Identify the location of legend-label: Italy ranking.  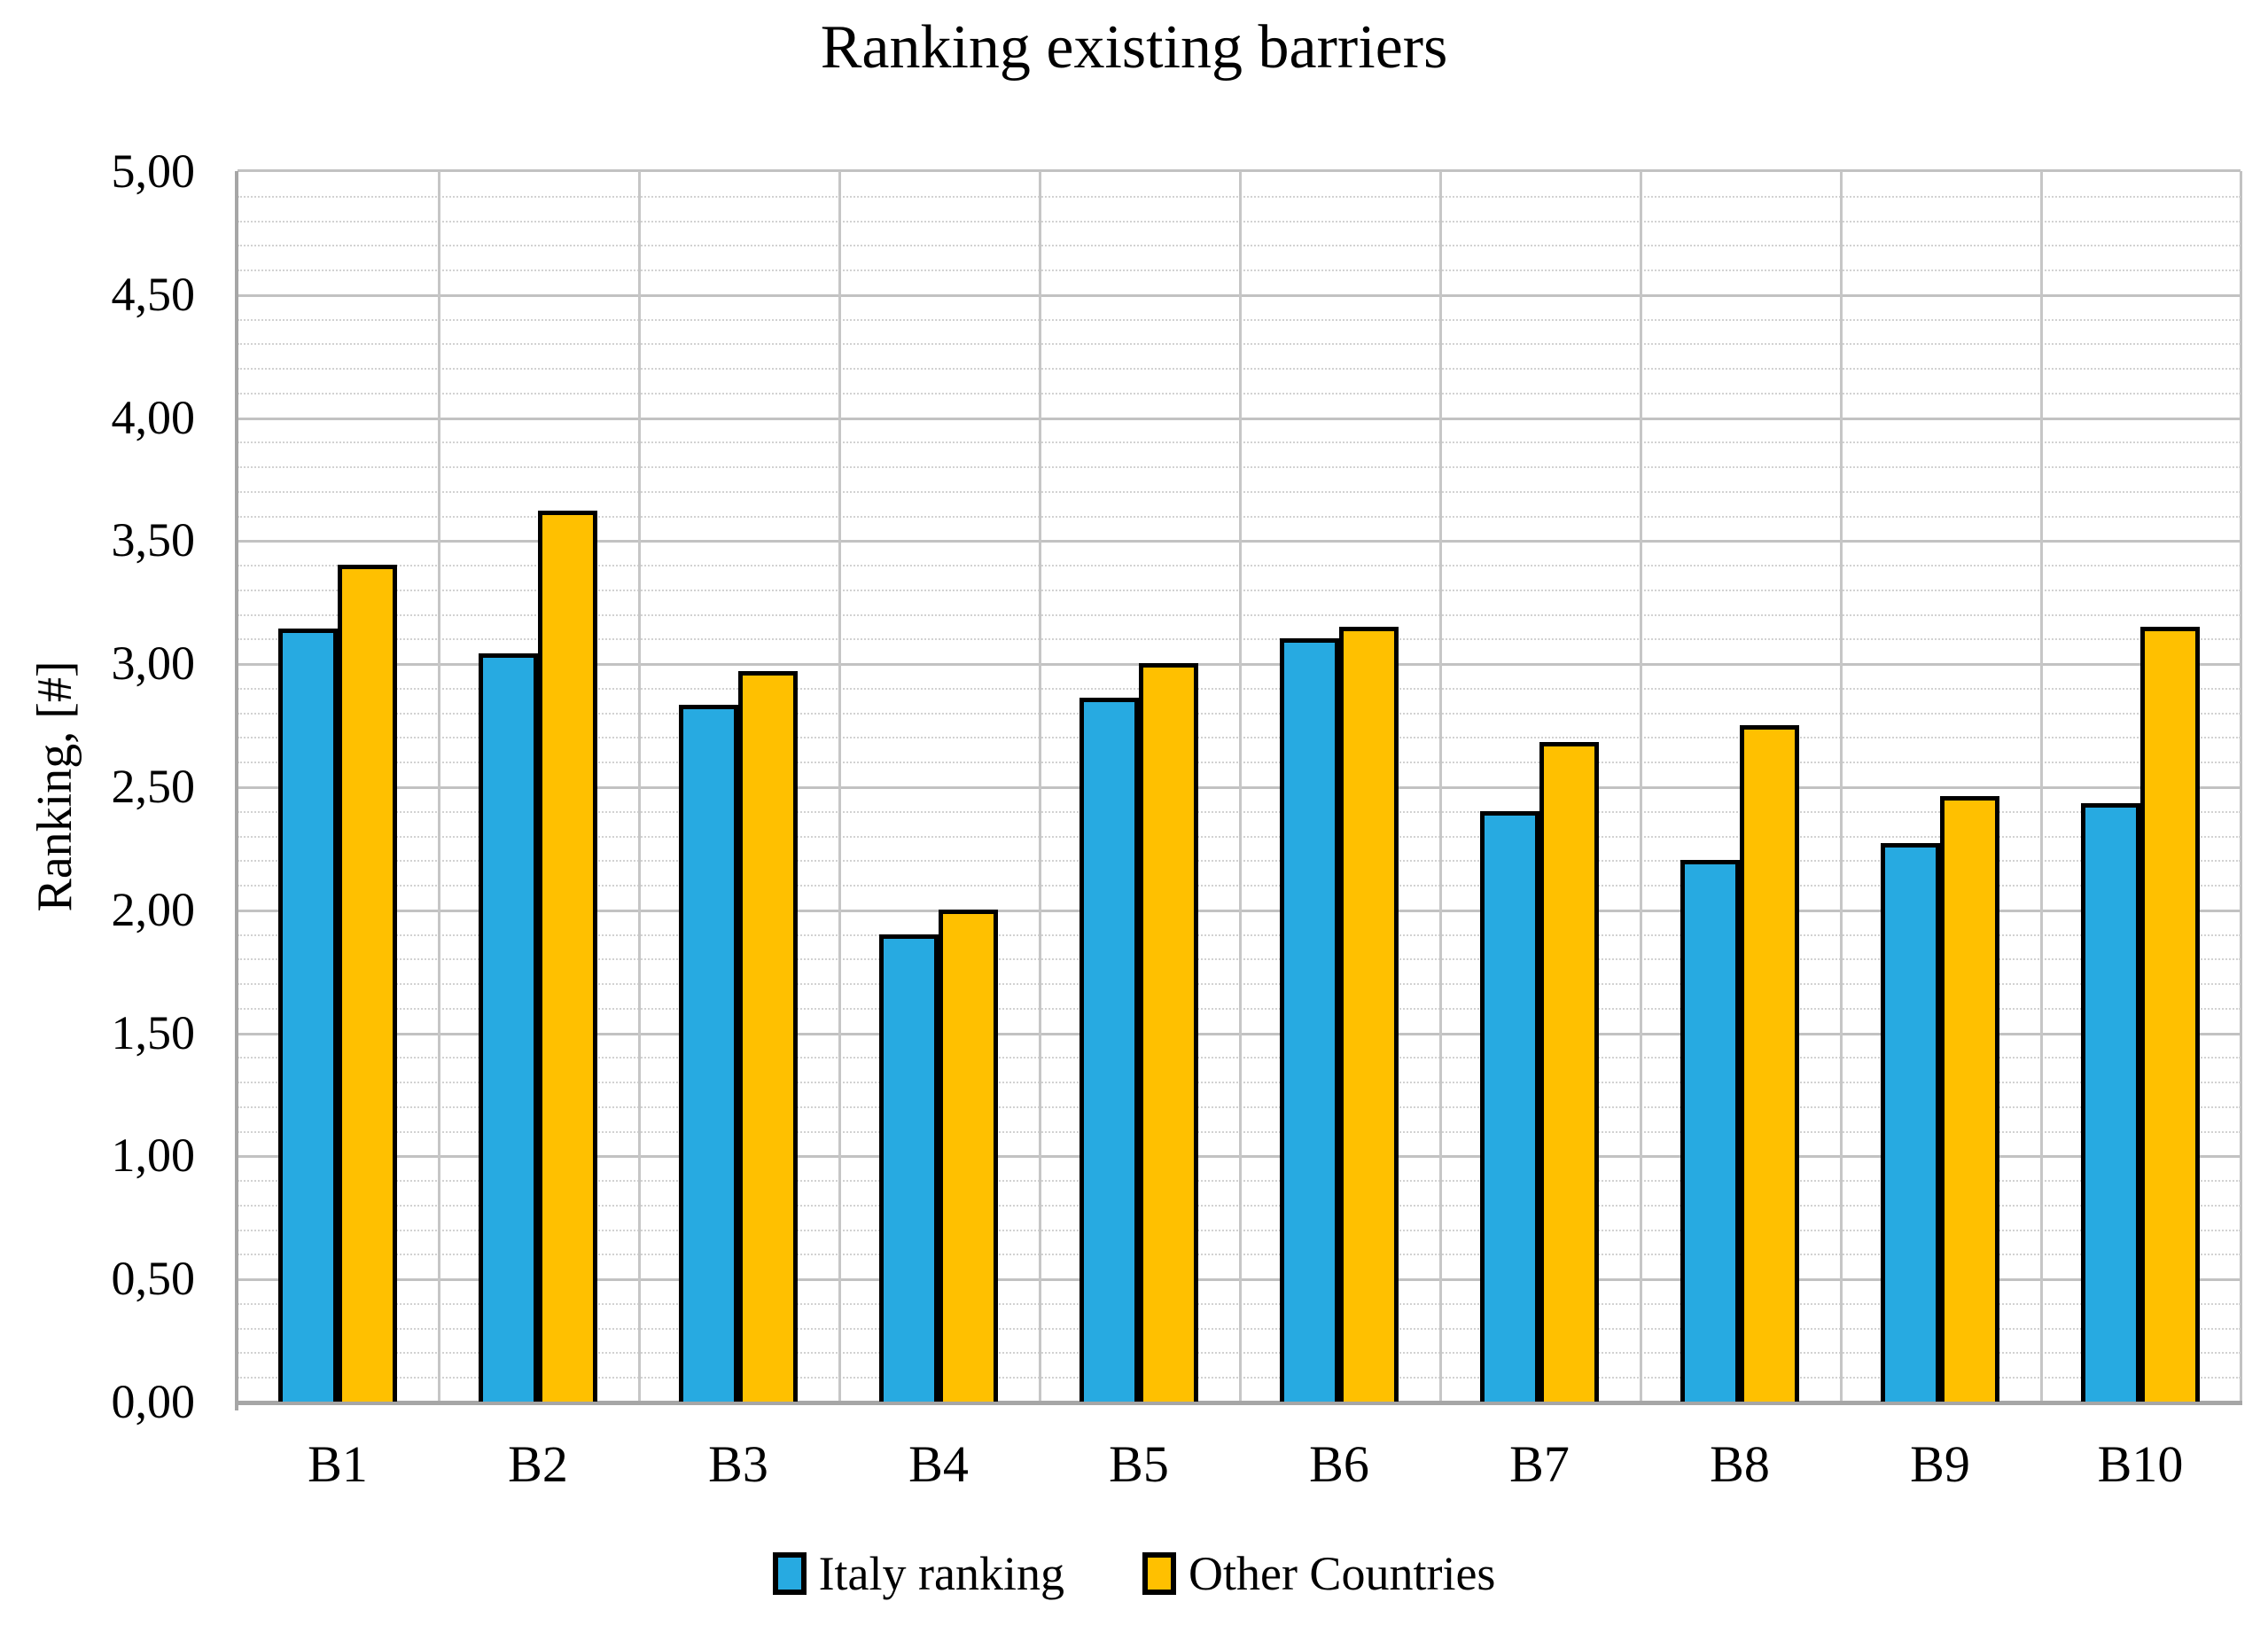
(941, 1573).